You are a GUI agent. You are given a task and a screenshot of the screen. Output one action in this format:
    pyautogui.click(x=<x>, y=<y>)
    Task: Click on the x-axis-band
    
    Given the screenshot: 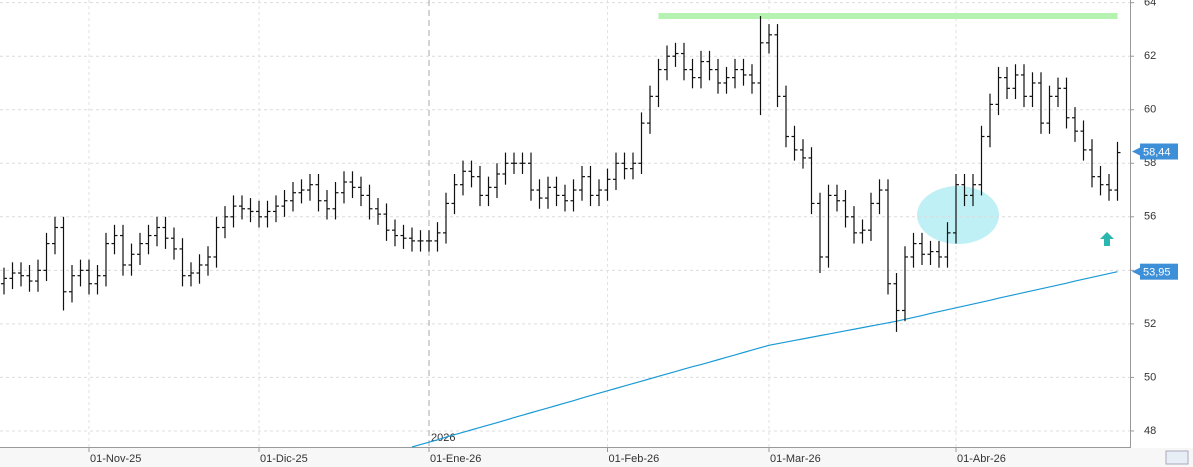 What is the action you would take?
    pyautogui.click(x=596, y=457)
    